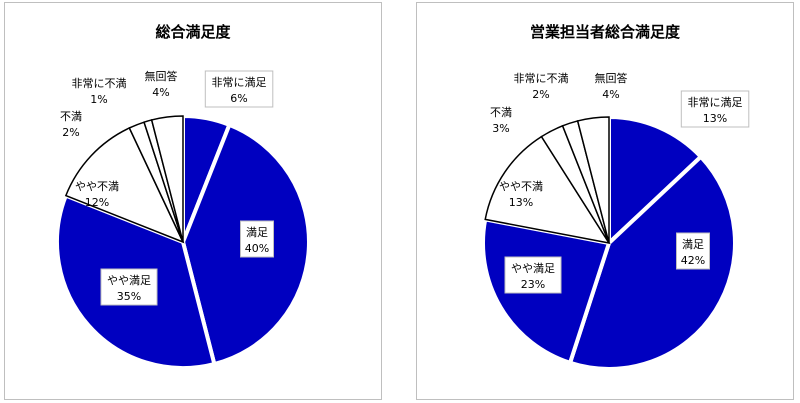  Describe the element at coordinates (97, 202) in the screenshot. I see `slice-value-label: 12%` at that location.